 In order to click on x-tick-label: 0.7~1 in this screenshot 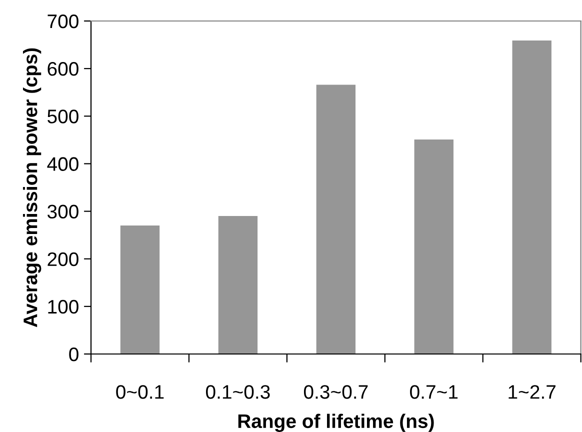, I will do `click(434, 392)`.